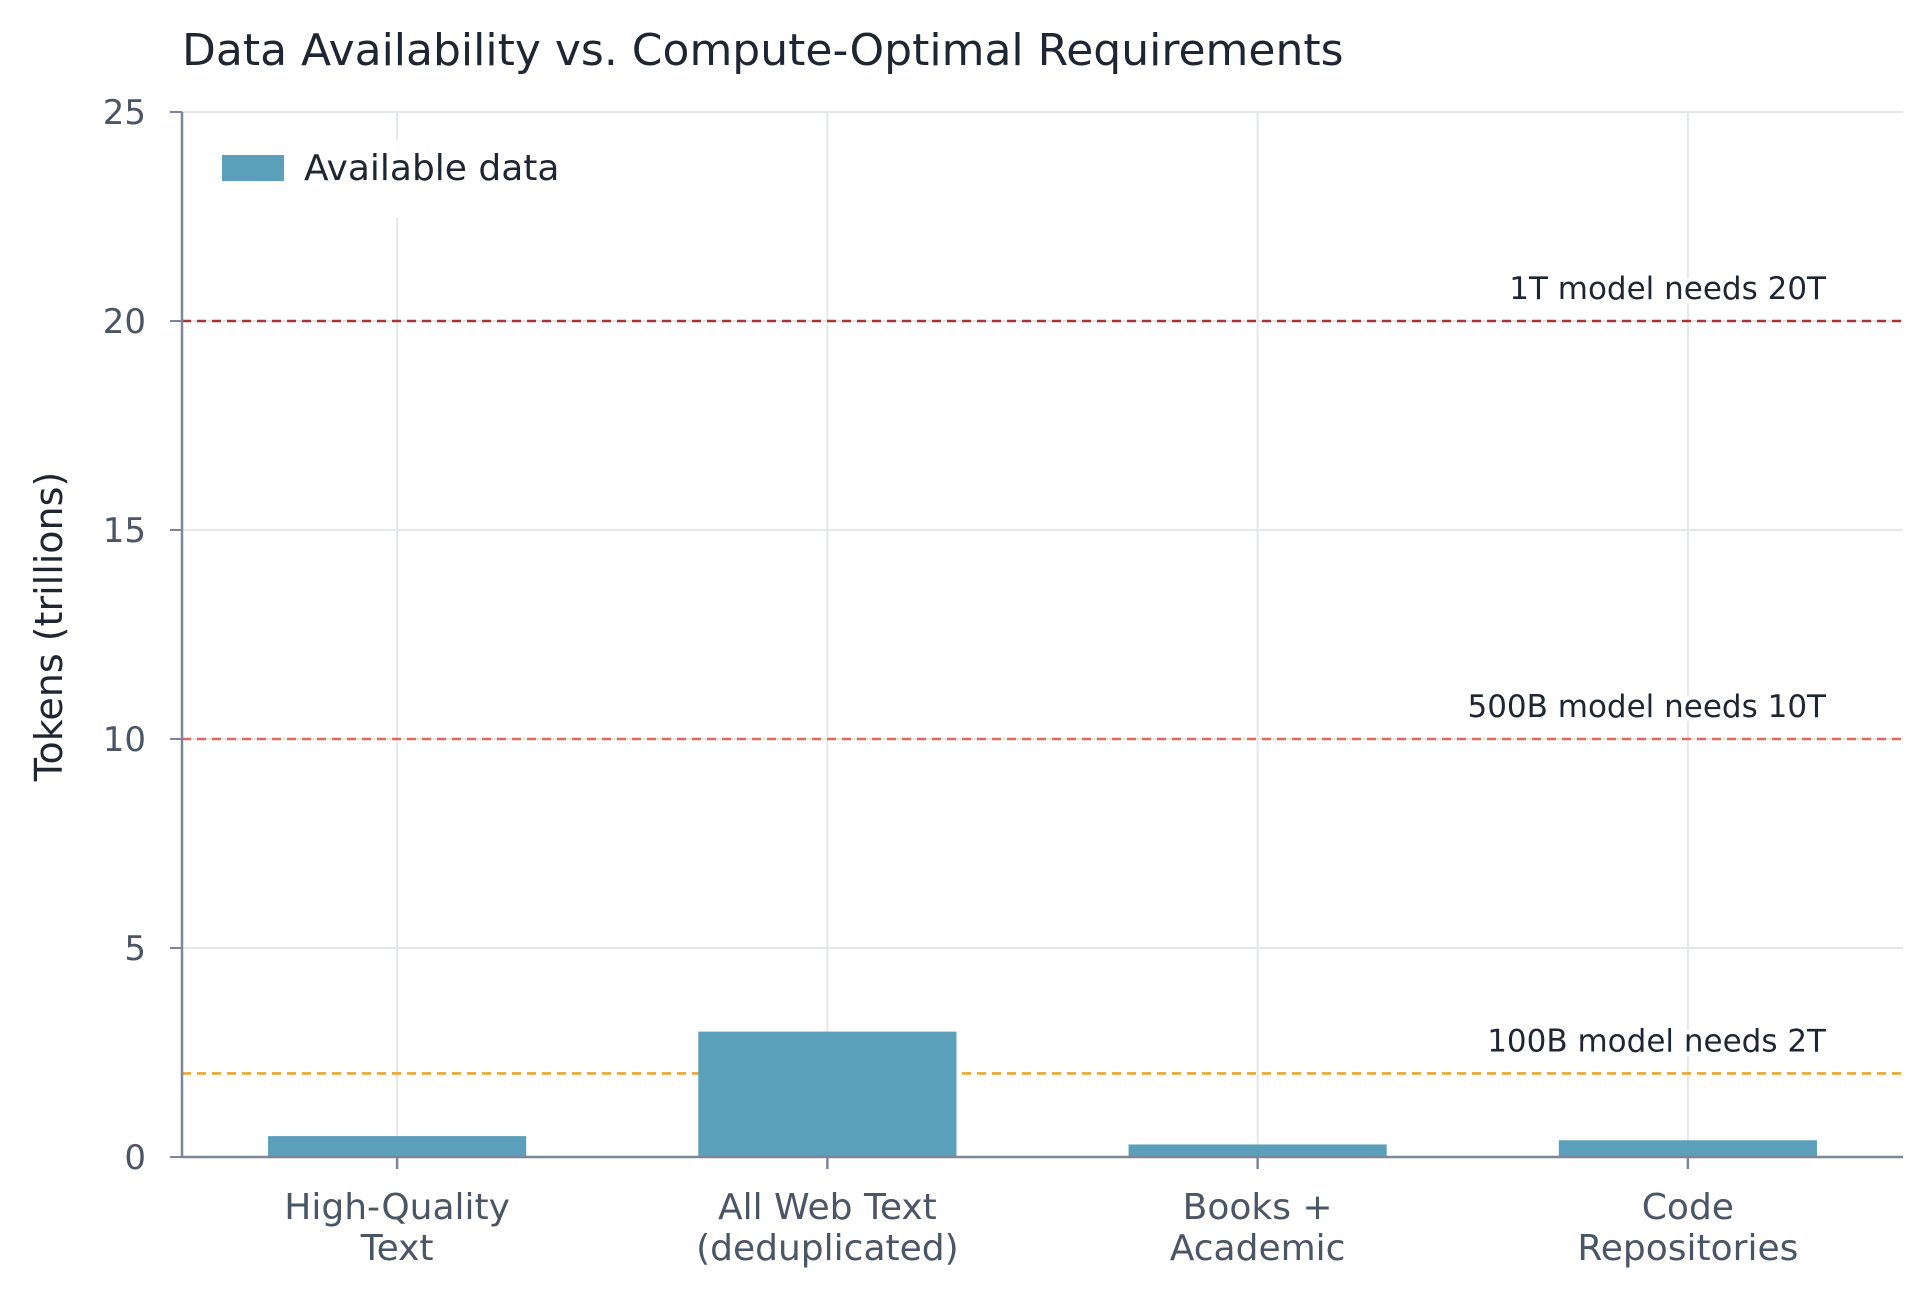 Image resolution: width=1920 pixels, height=1292 pixels. I want to click on y-tick-label: 10, so click(124, 740).